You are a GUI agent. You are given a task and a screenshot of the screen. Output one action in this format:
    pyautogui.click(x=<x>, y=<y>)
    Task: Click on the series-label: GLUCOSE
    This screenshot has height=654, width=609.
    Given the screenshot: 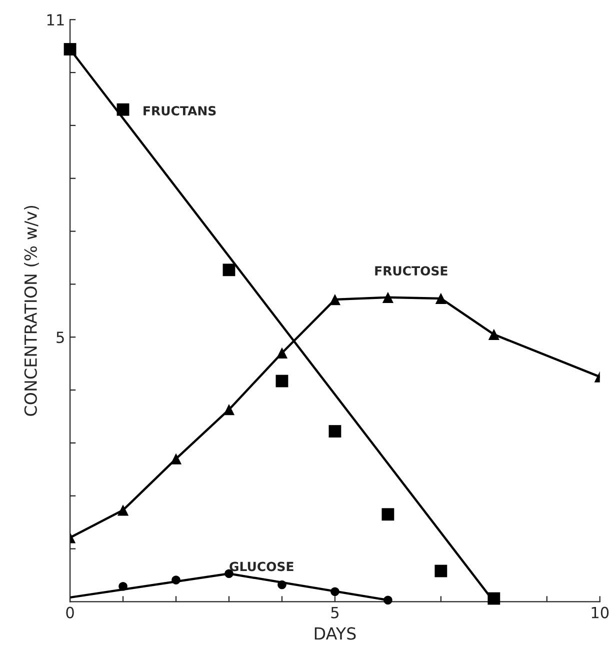 What is the action you would take?
    pyautogui.click(x=262, y=567)
    